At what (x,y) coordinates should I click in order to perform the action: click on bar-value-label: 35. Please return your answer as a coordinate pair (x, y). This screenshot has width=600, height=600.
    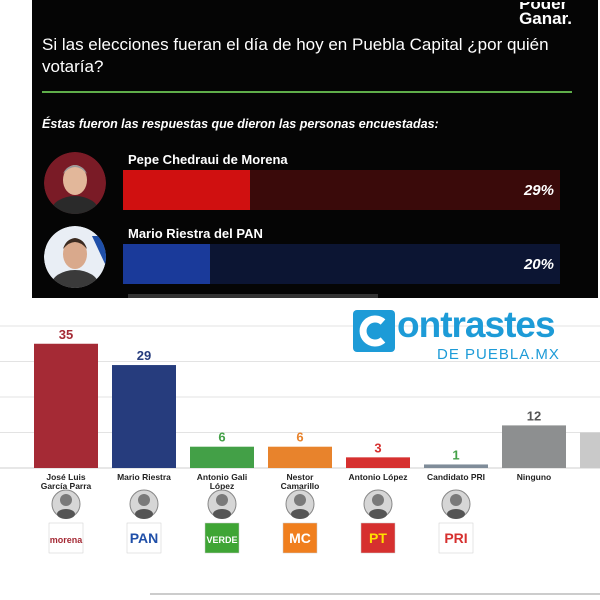
    Looking at the image, I should click on (66, 334).